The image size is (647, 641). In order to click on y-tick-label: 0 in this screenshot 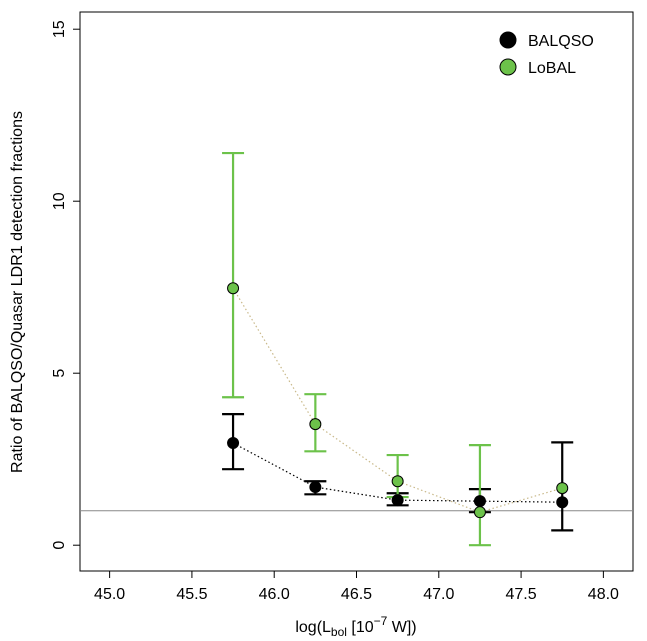, I will do `click(59, 545)`.